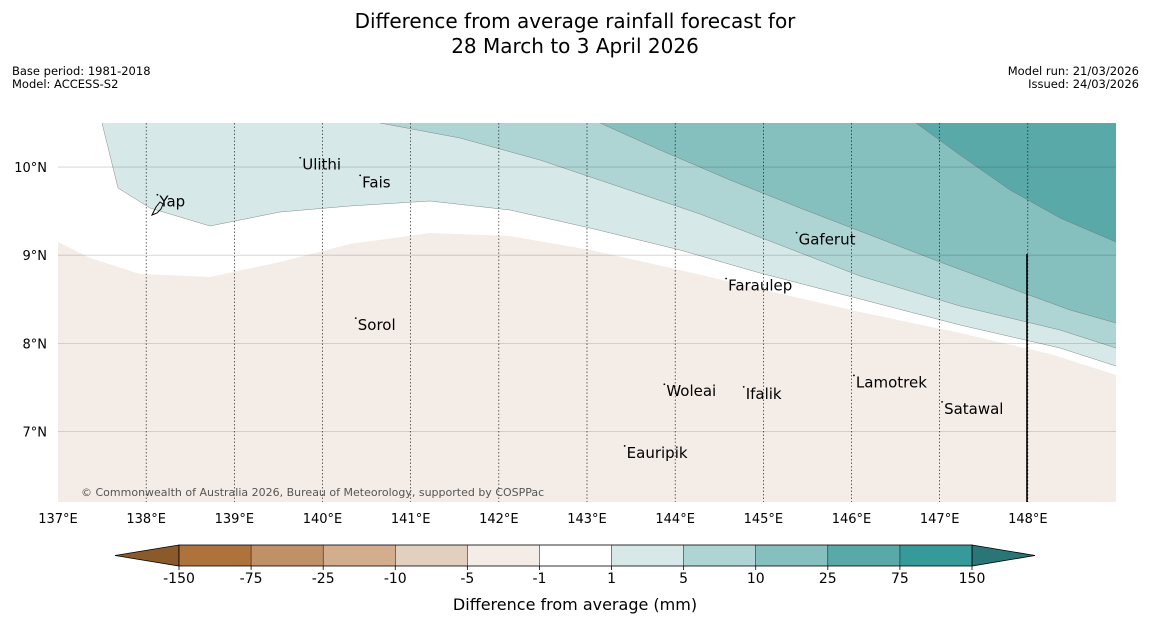 The width and height of the screenshot is (1150, 644). What do you see at coordinates (65, 84) in the screenshot?
I see `model-text: Model: ACCESS-S2` at bounding box center [65, 84].